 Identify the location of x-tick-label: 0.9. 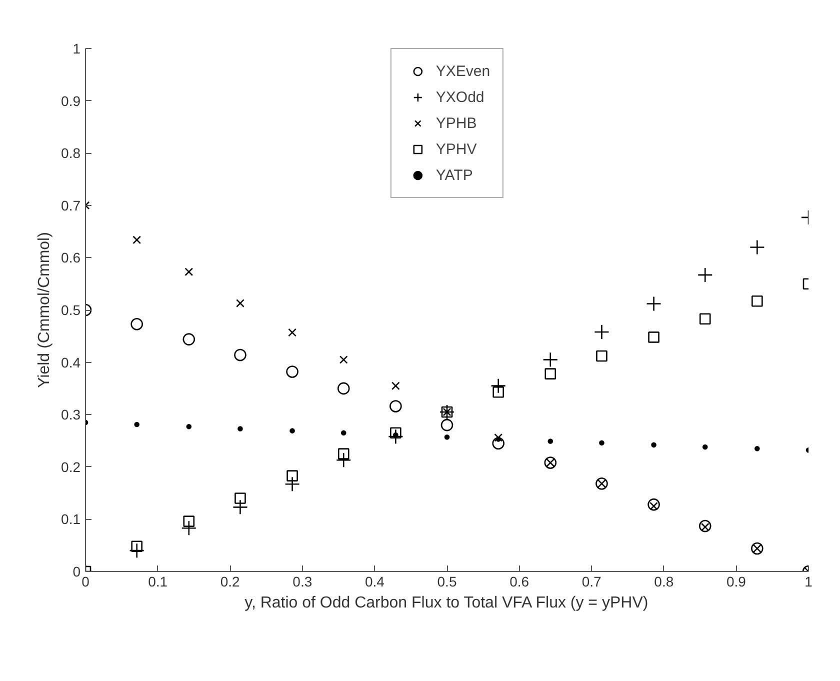
(736, 582).